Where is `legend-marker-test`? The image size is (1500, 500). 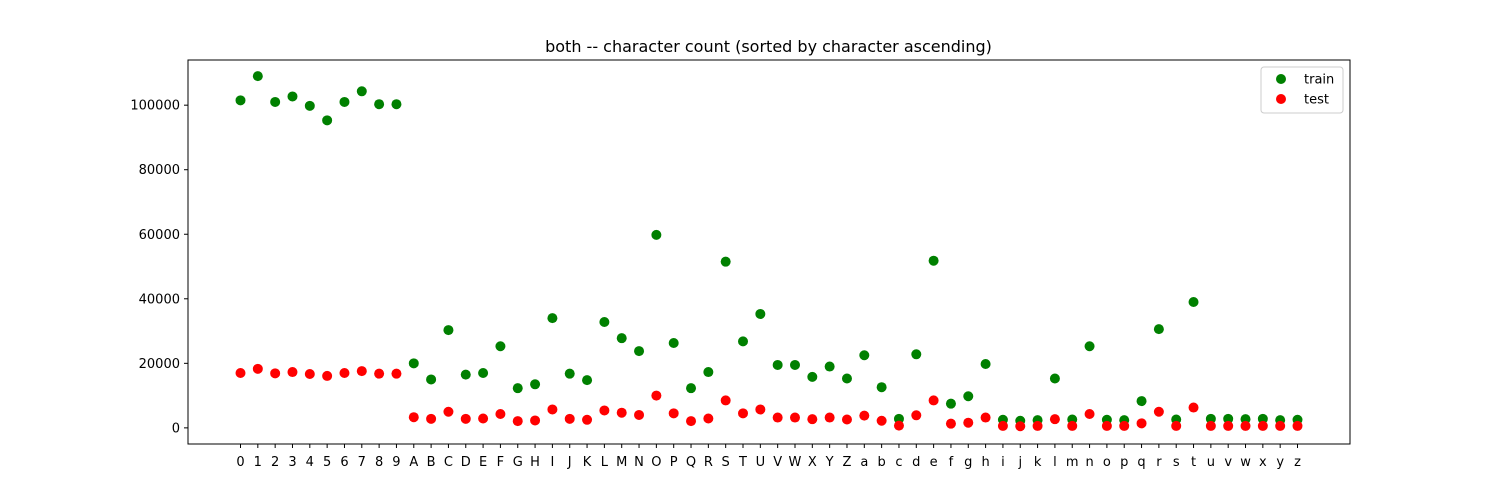 legend-marker-test is located at coordinates (1281, 99).